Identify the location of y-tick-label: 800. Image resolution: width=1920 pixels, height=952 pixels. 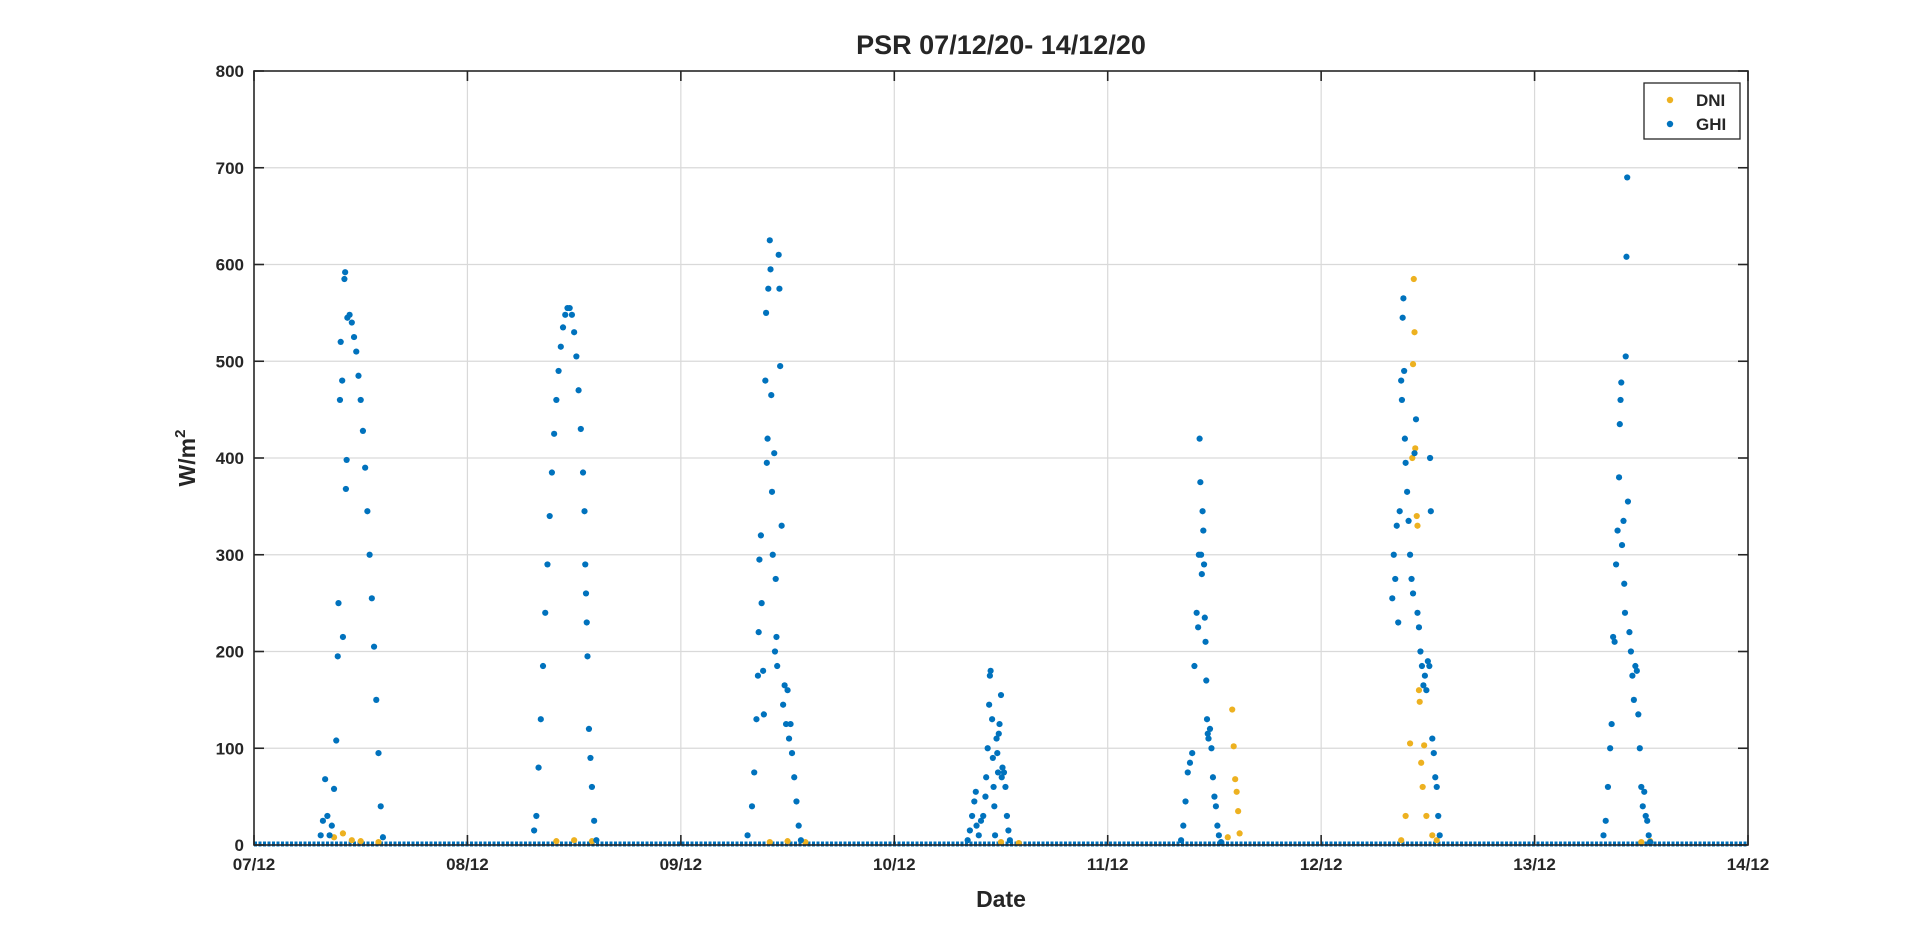
(230, 71).